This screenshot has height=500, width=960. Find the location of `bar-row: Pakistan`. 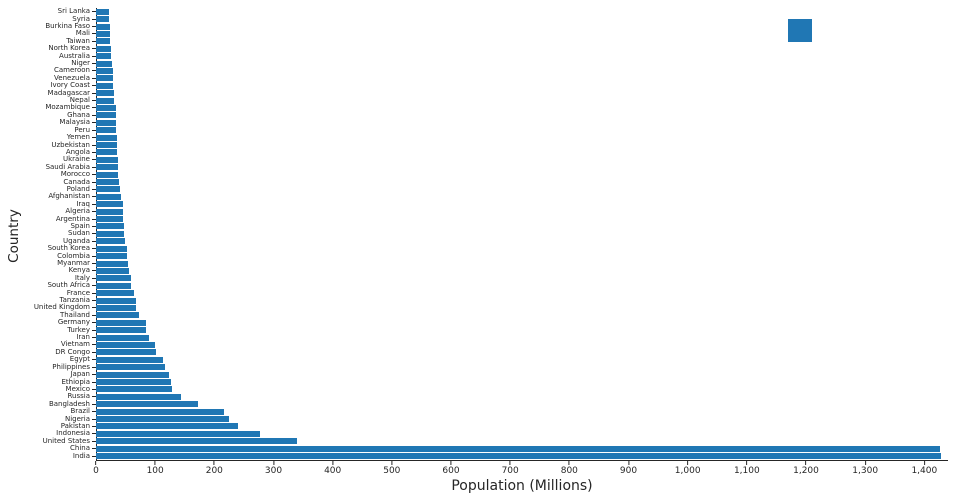

bar-row: Pakistan is located at coordinates (474, 426).